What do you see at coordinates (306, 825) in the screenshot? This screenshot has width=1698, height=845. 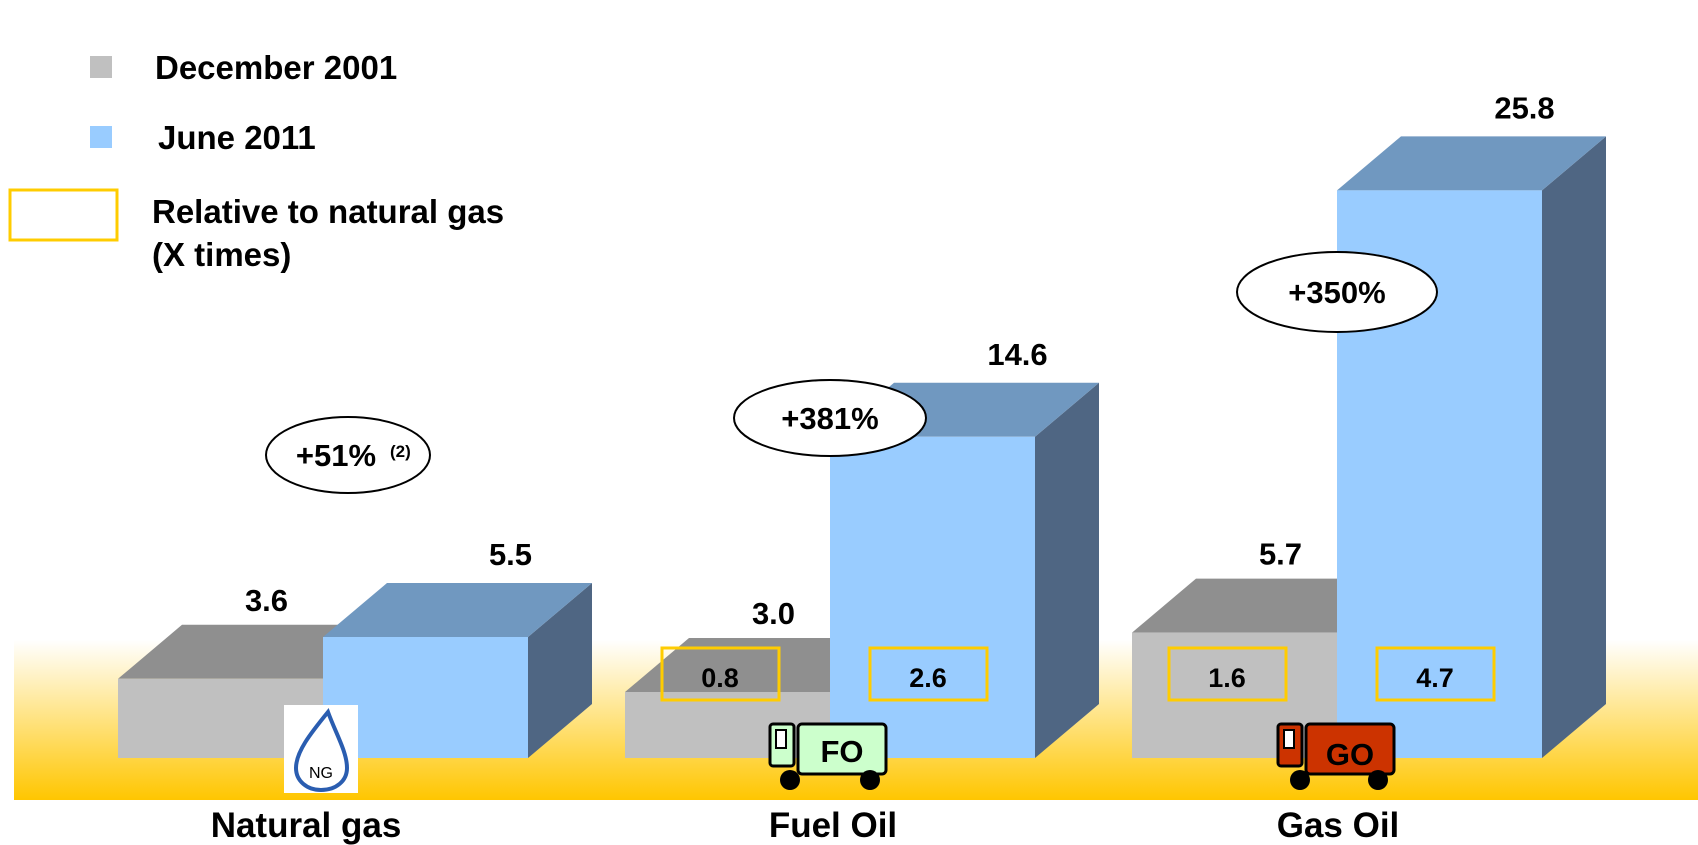 I see `category-label-natural-gas: Natural gas` at bounding box center [306, 825].